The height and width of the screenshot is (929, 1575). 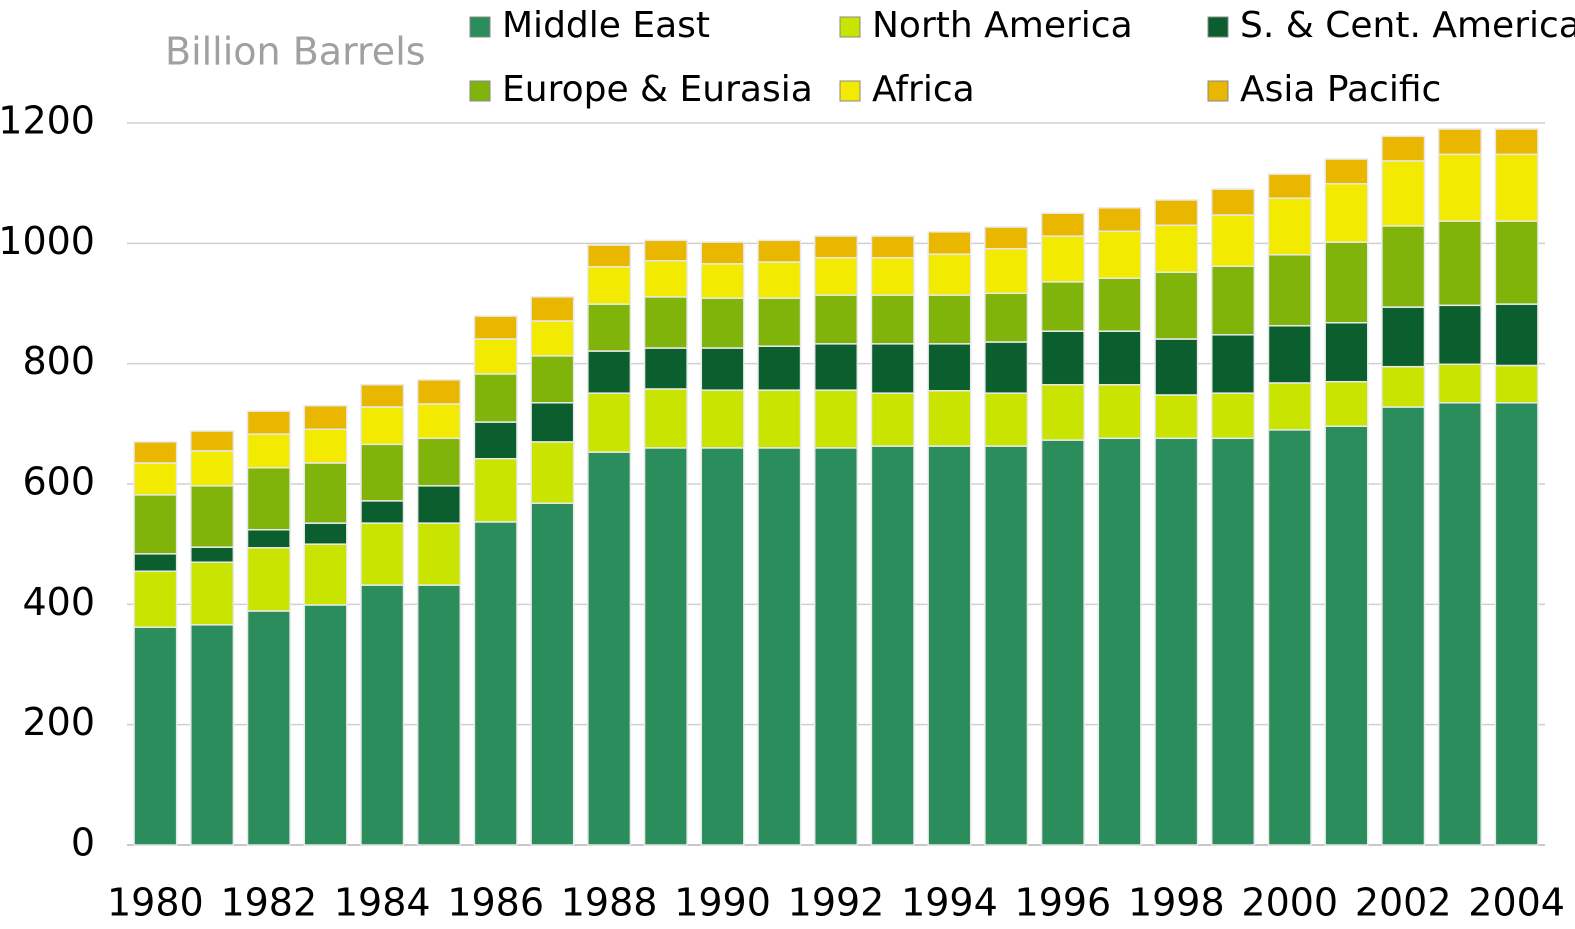 I want to click on x-tick-label: 1990, so click(x=722, y=903).